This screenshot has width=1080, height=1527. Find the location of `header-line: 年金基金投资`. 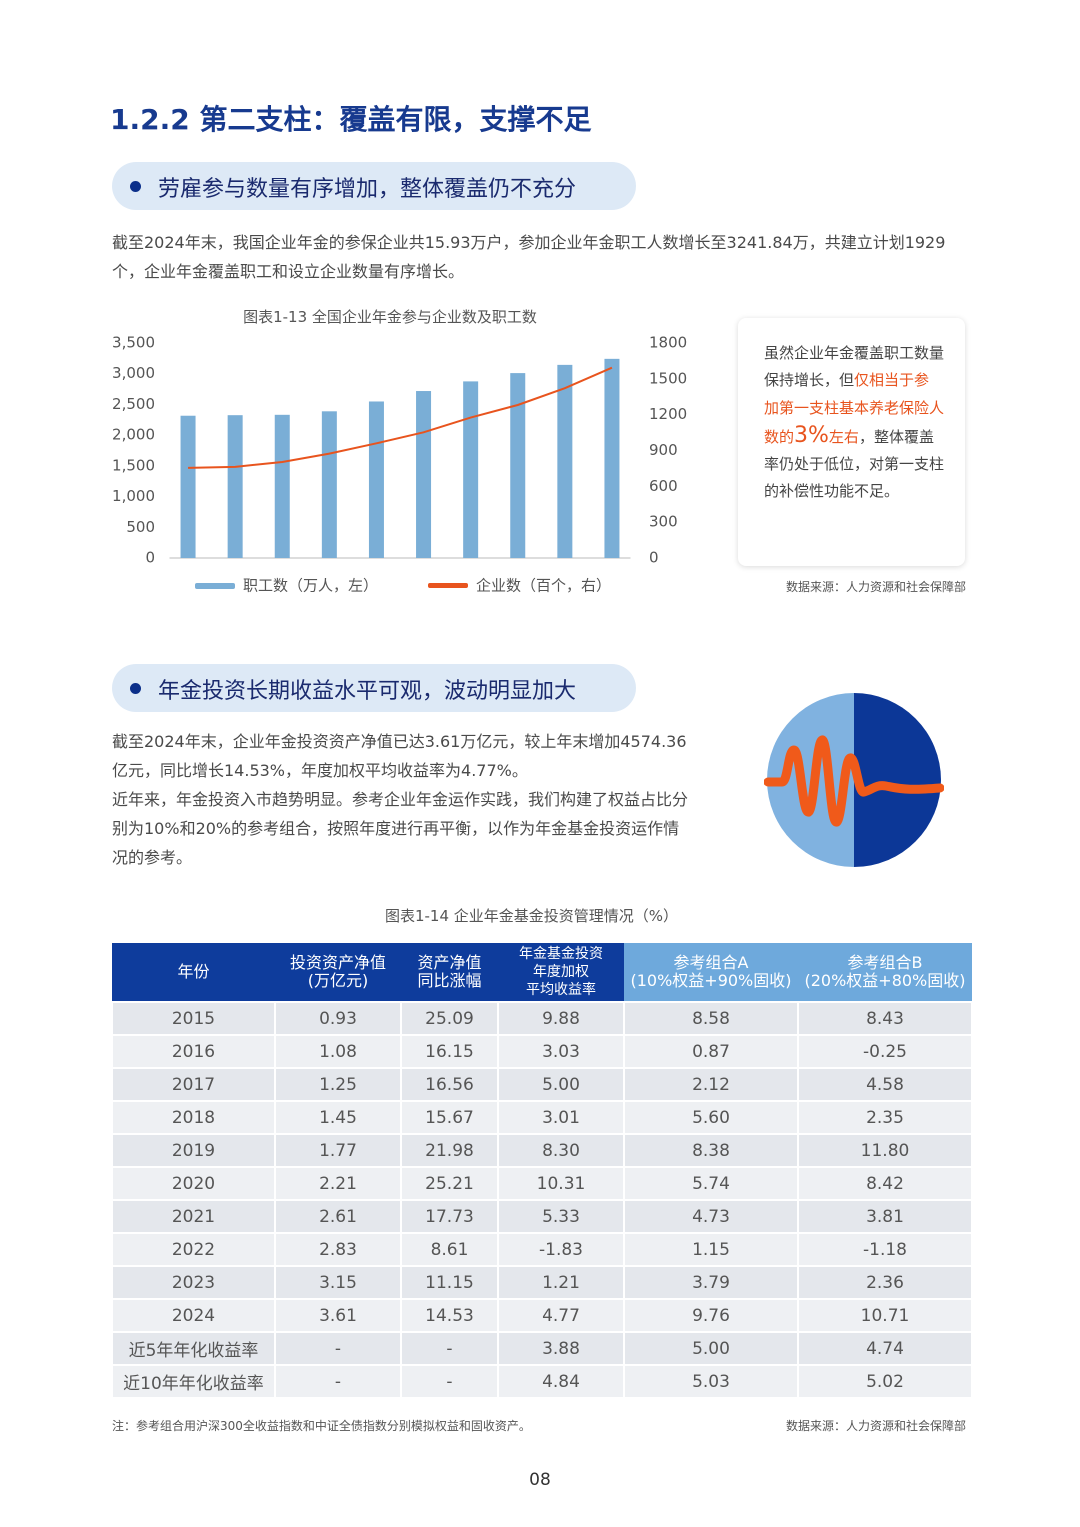

header-line: 年金基金投资 is located at coordinates (561, 954).